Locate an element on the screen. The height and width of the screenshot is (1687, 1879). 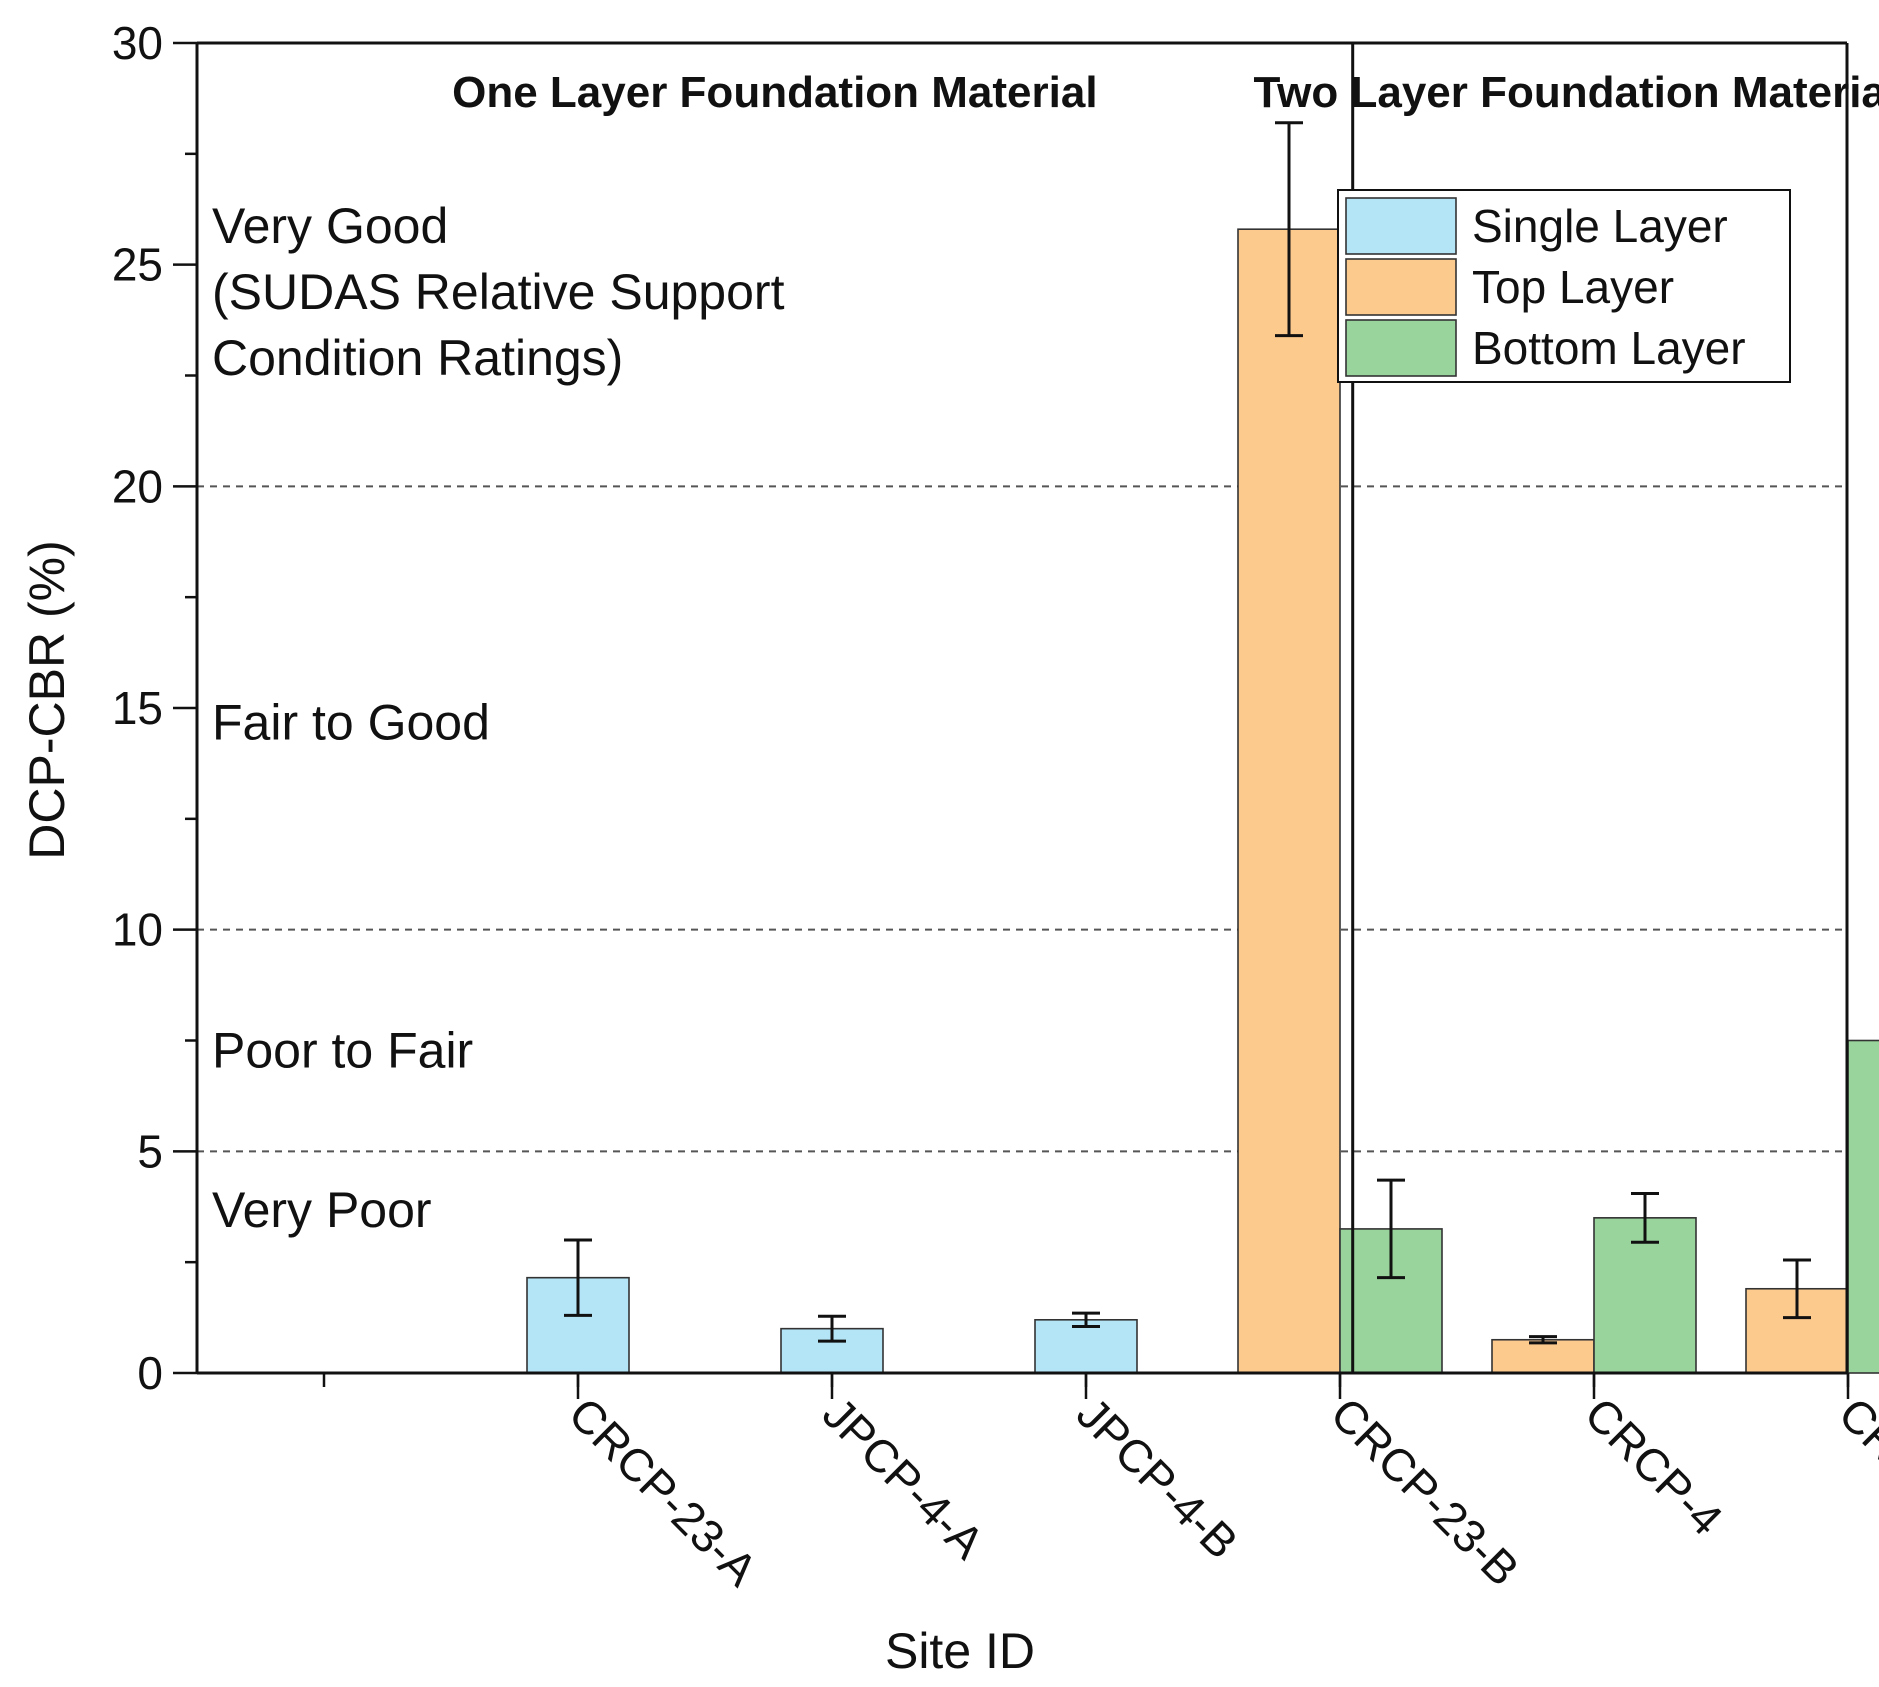
y-tick-label-10: 10 is located at coordinates (137, 930).